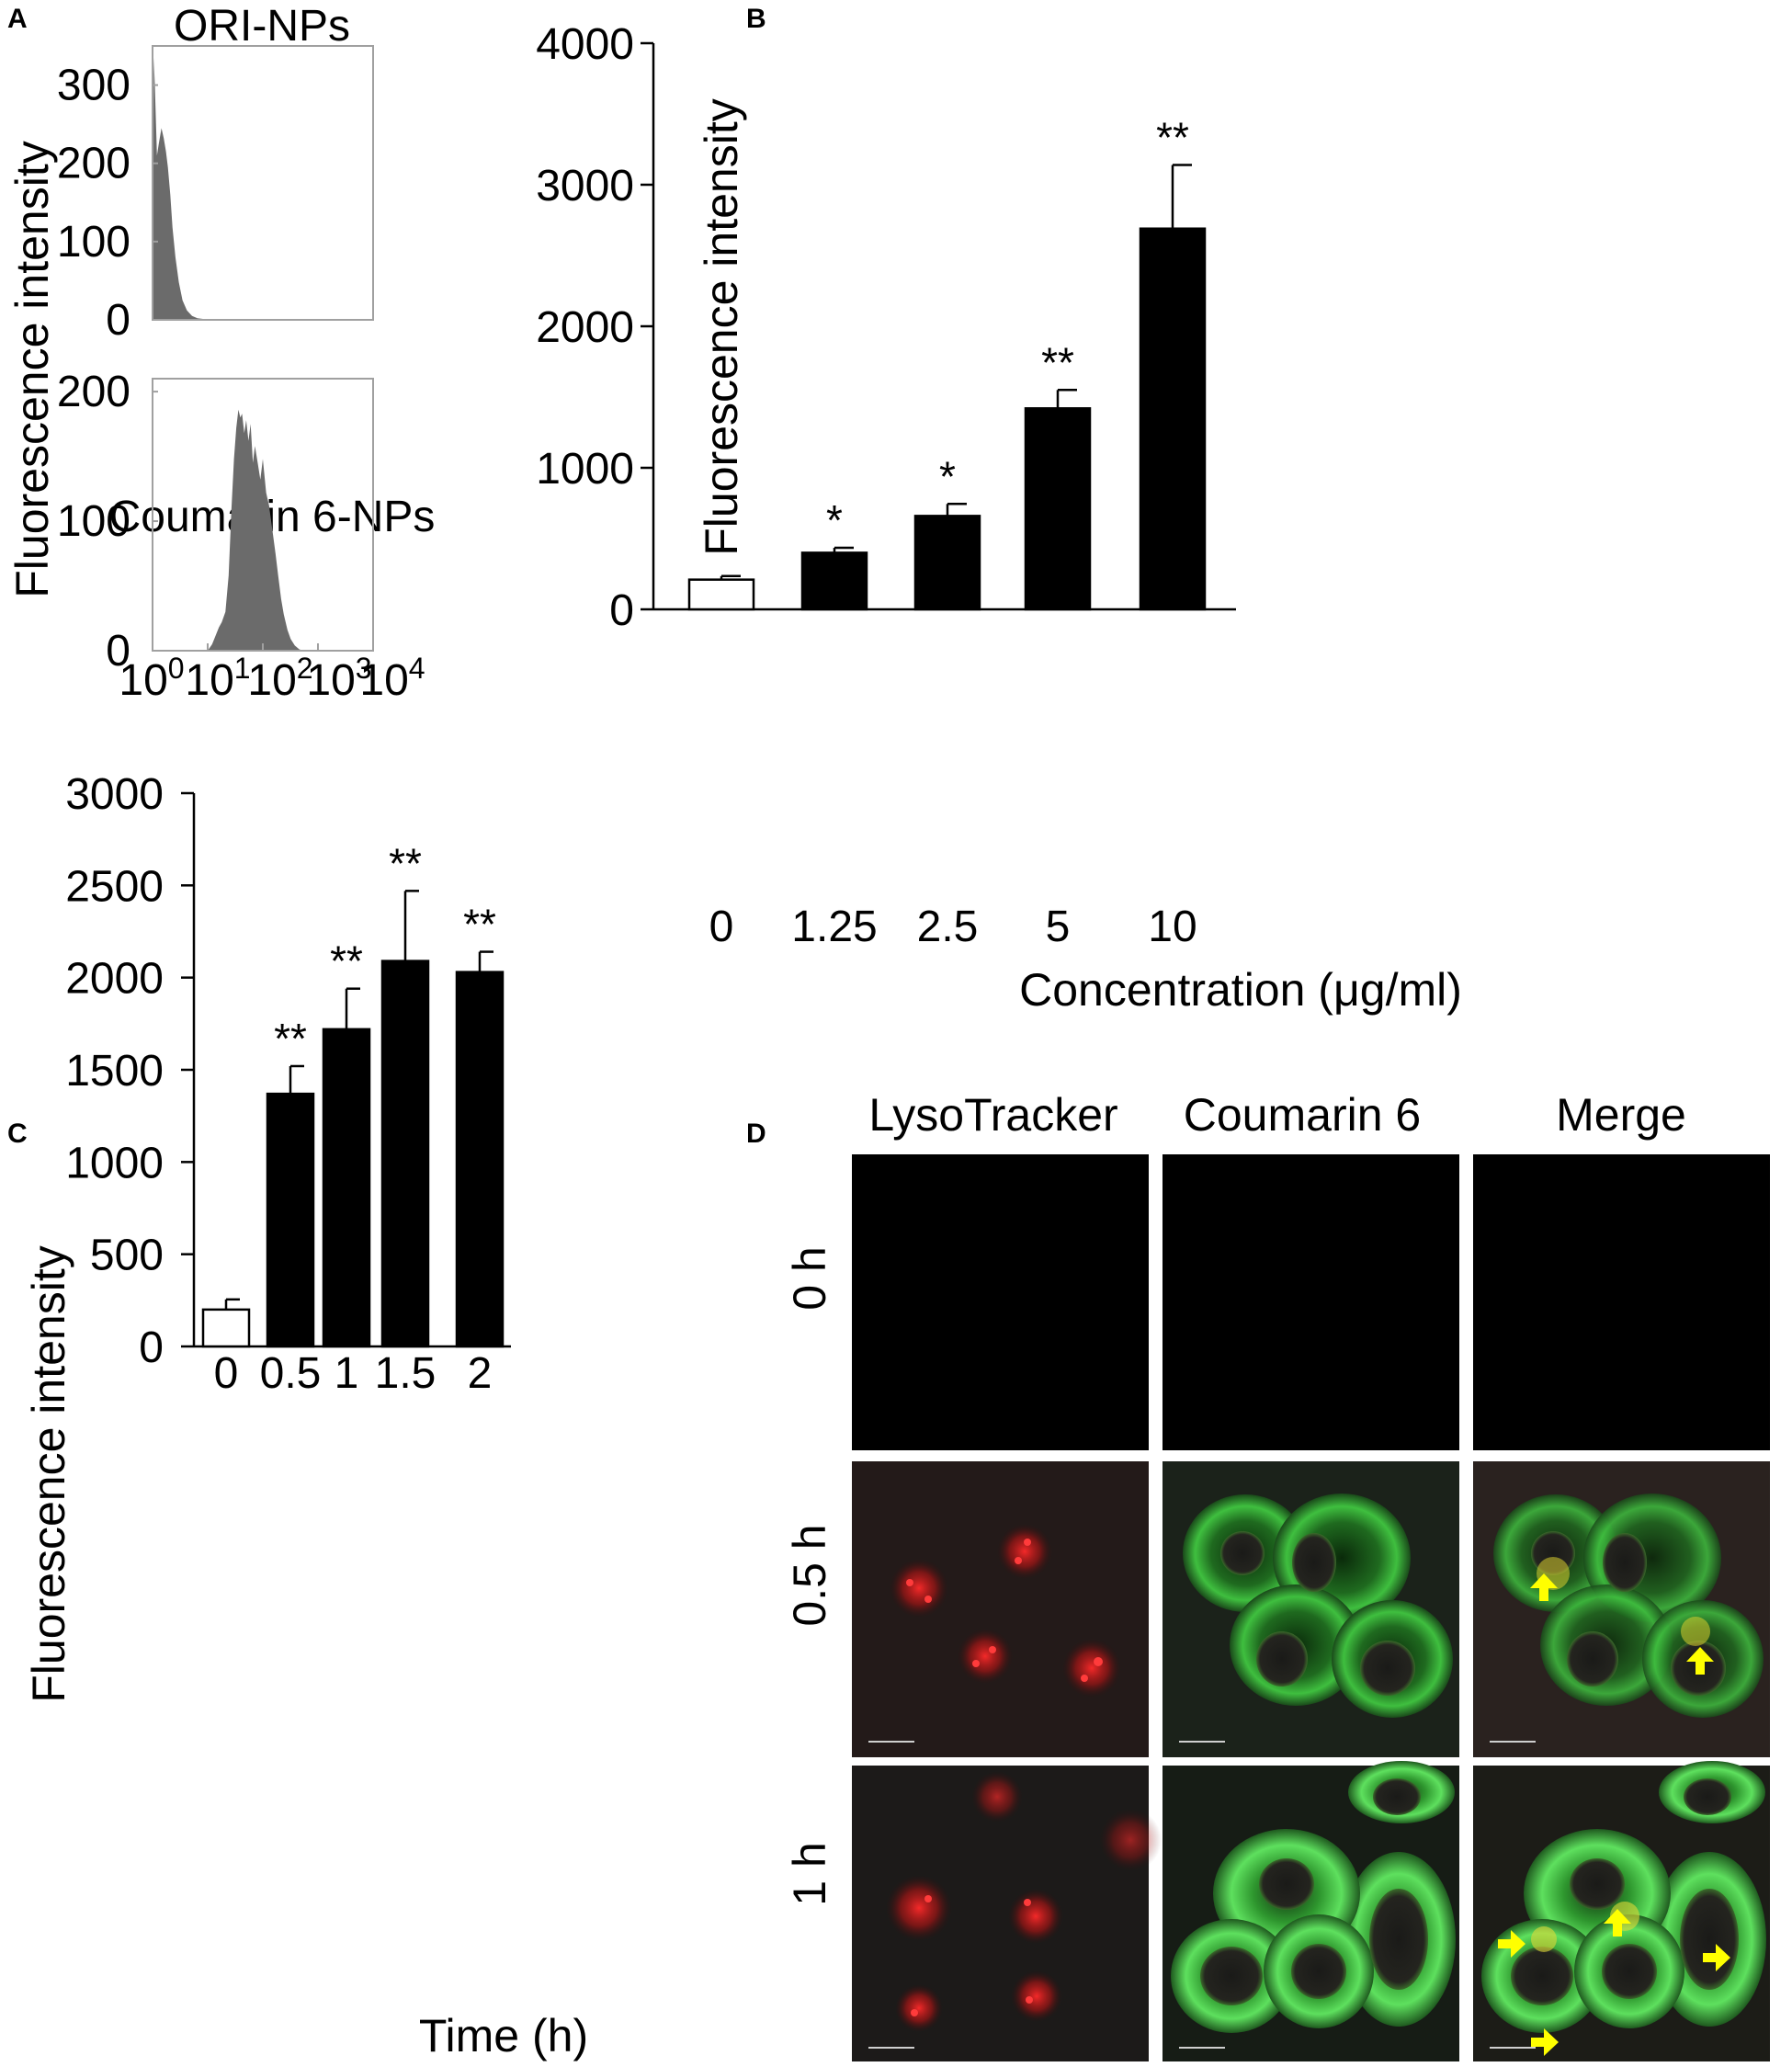 Image resolution: width=1792 pixels, height=2067 pixels. What do you see at coordinates (93, 242) in the screenshot?
I see `panel-a-top-y-tick-label: 100` at bounding box center [93, 242].